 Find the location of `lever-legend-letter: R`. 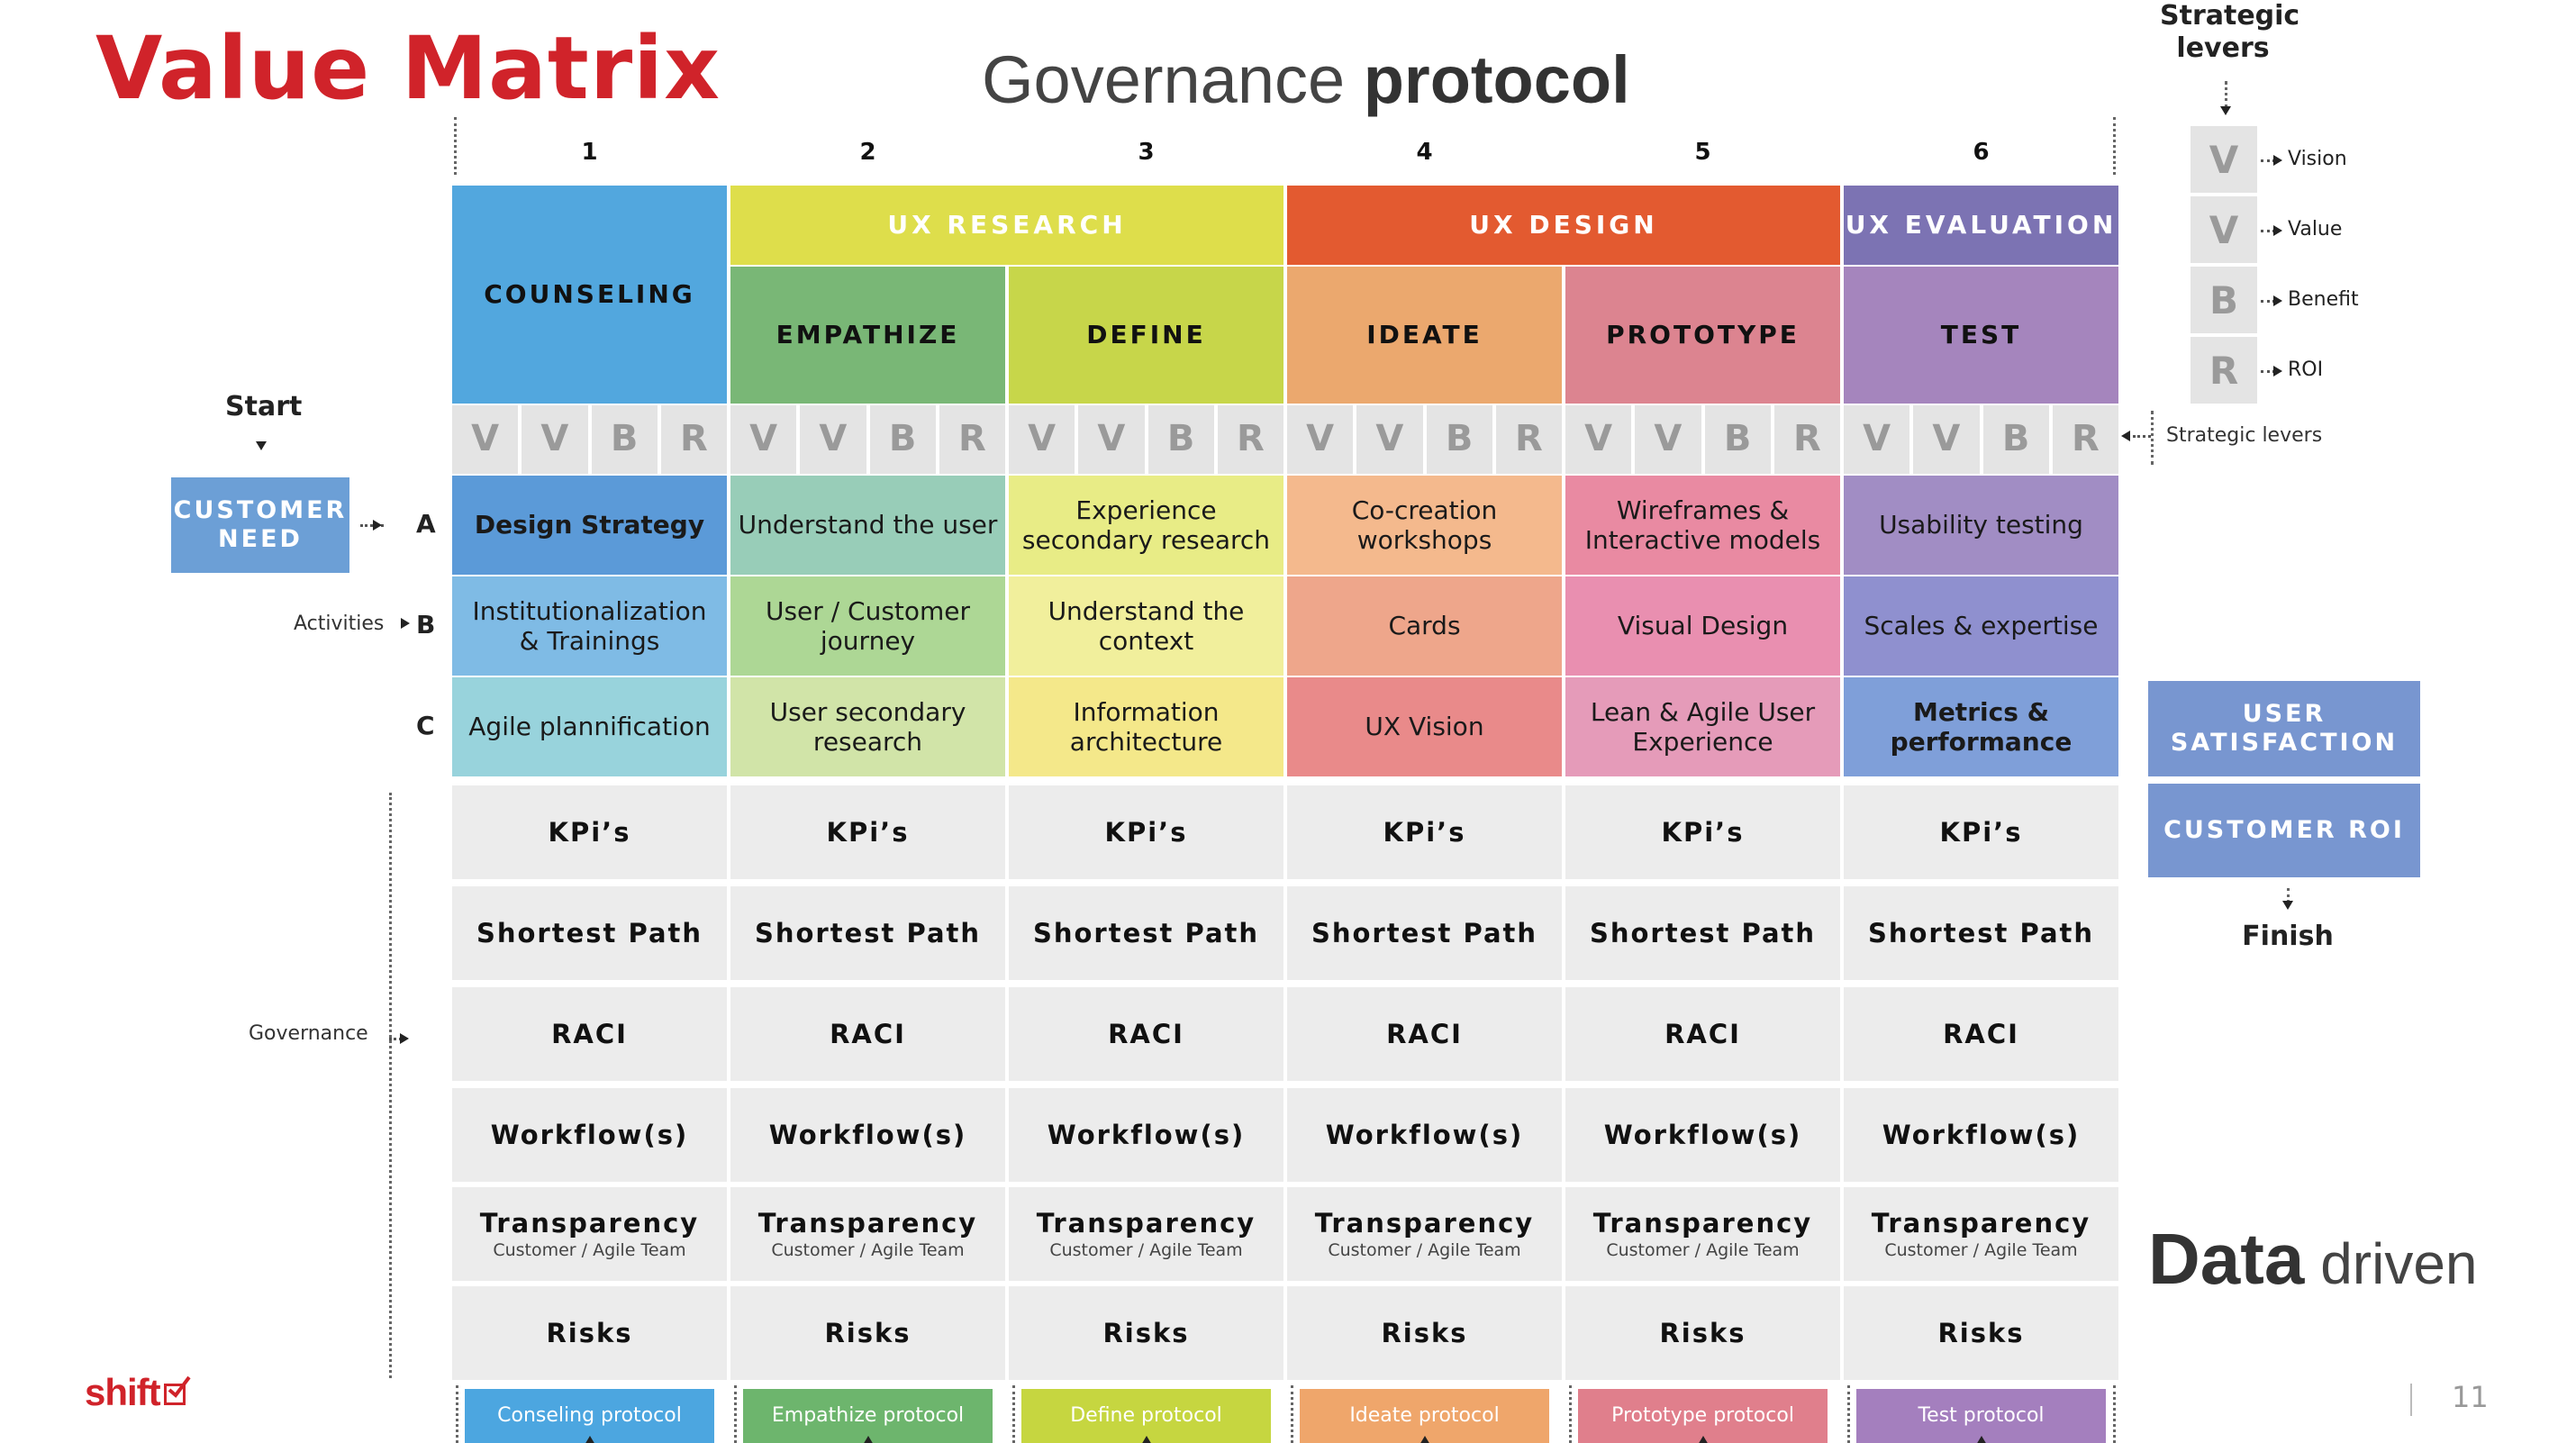

lever-legend-letter: R is located at coordinates (2224, 370).